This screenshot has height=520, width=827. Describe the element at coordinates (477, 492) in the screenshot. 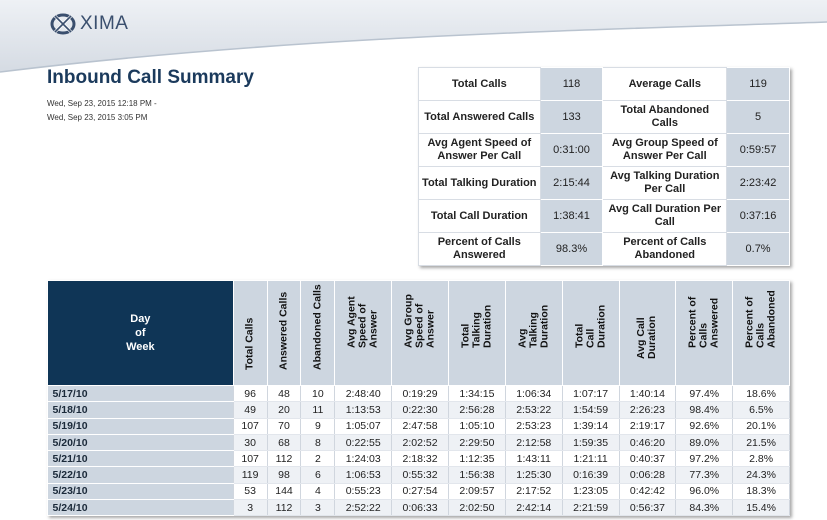

I see `table-cell: 2:09:57` at that location.